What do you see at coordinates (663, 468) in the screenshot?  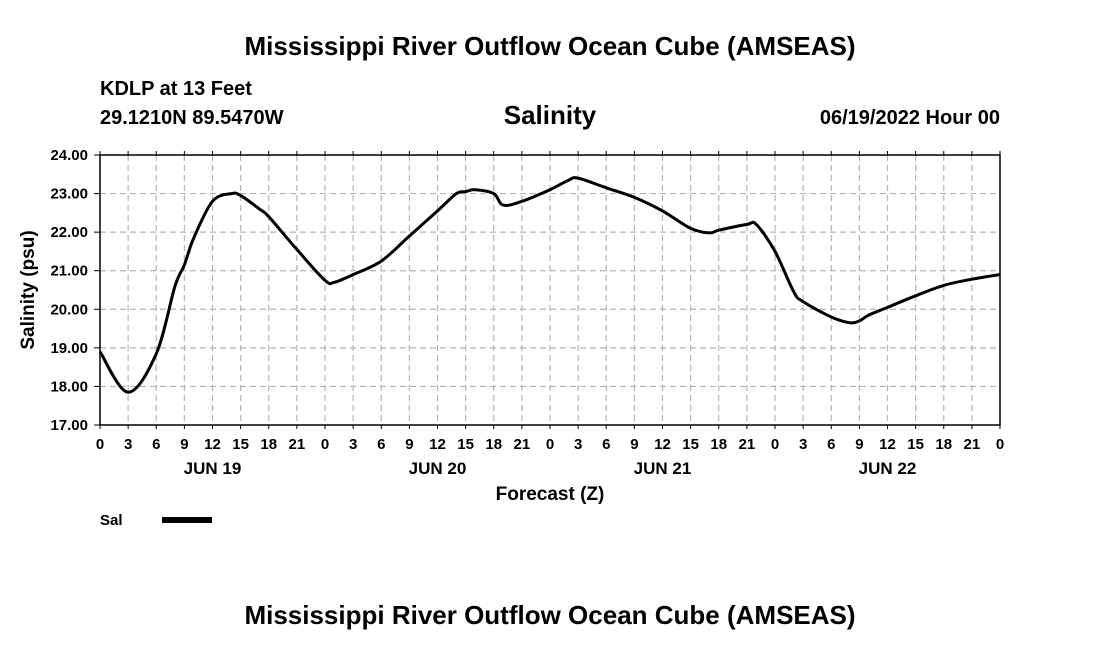 I see `date-label: JUN 21` at bounding box center [663, 468].